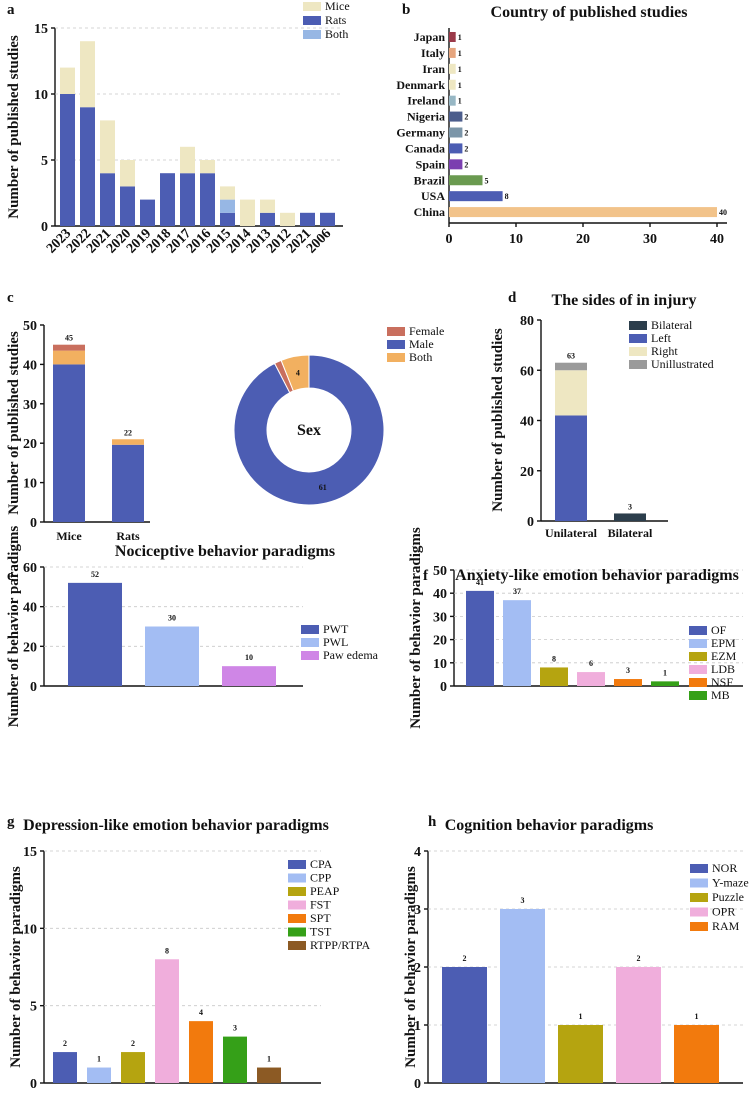  I want to click on bar-RAM, so click(696, 1054).